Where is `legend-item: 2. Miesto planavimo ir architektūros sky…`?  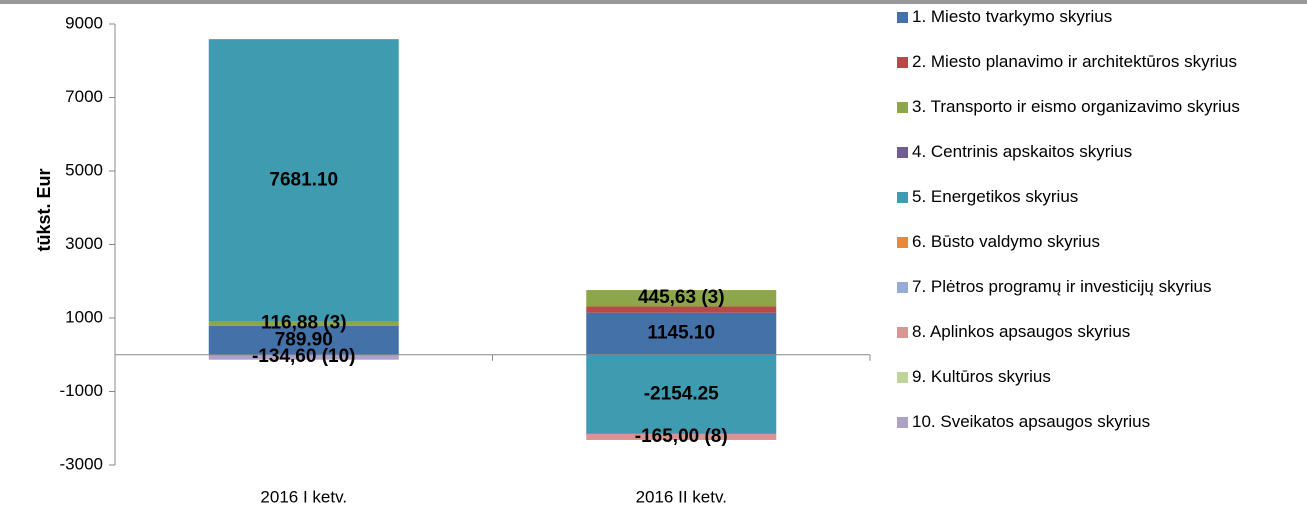
legend-item: 2. Miesto planavimo ir architektūros sky… is located at coordinates (1092, 62).